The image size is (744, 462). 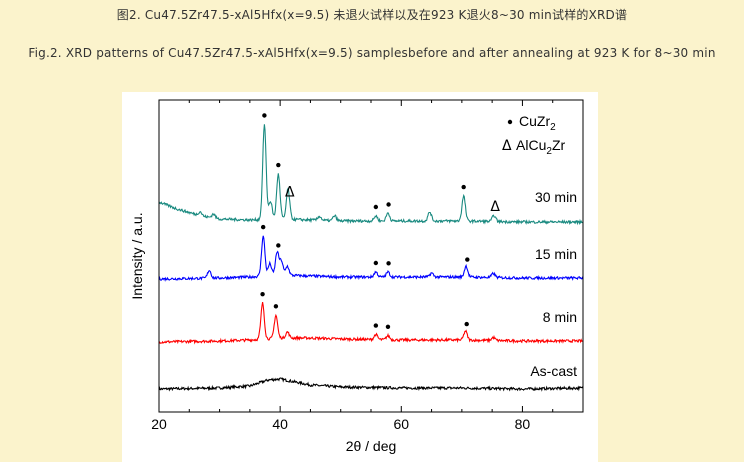 I want to click on x-tick-label: 40, so click(x=280, y=424).